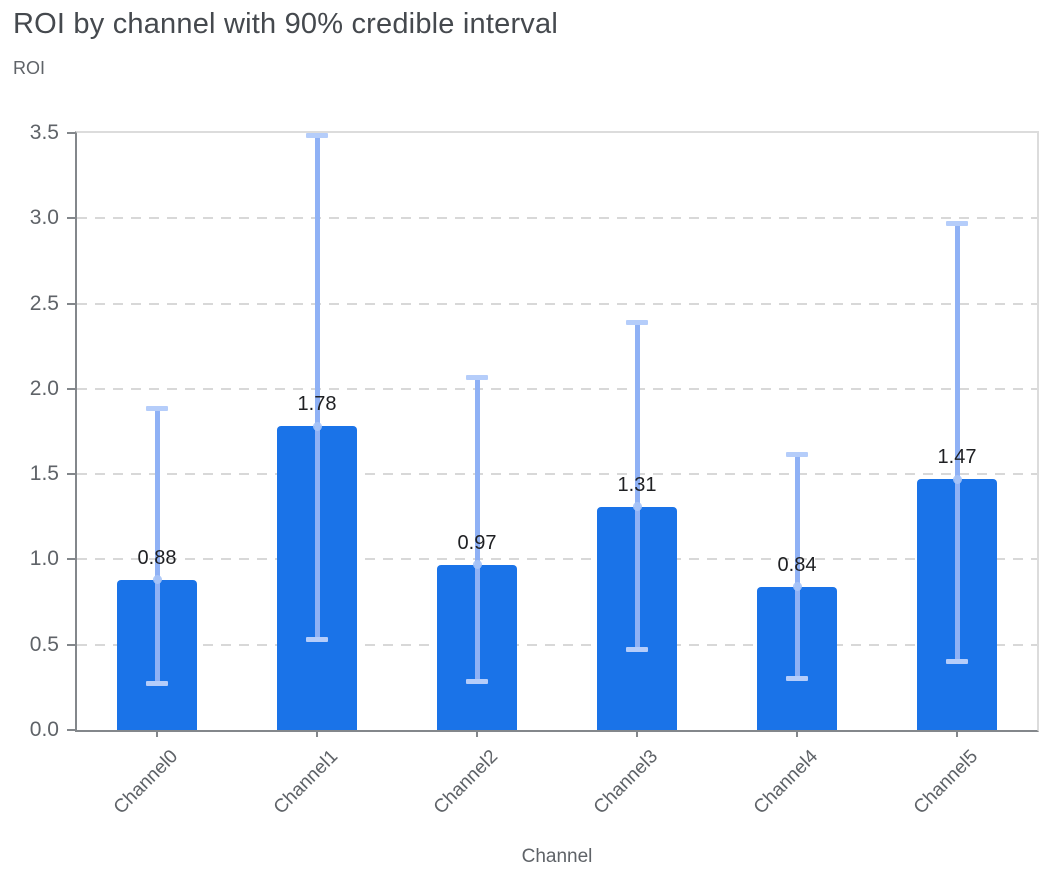 The image size is (1048, 886). I want to click on y-tick-label: 1.0, so click(44, 559).